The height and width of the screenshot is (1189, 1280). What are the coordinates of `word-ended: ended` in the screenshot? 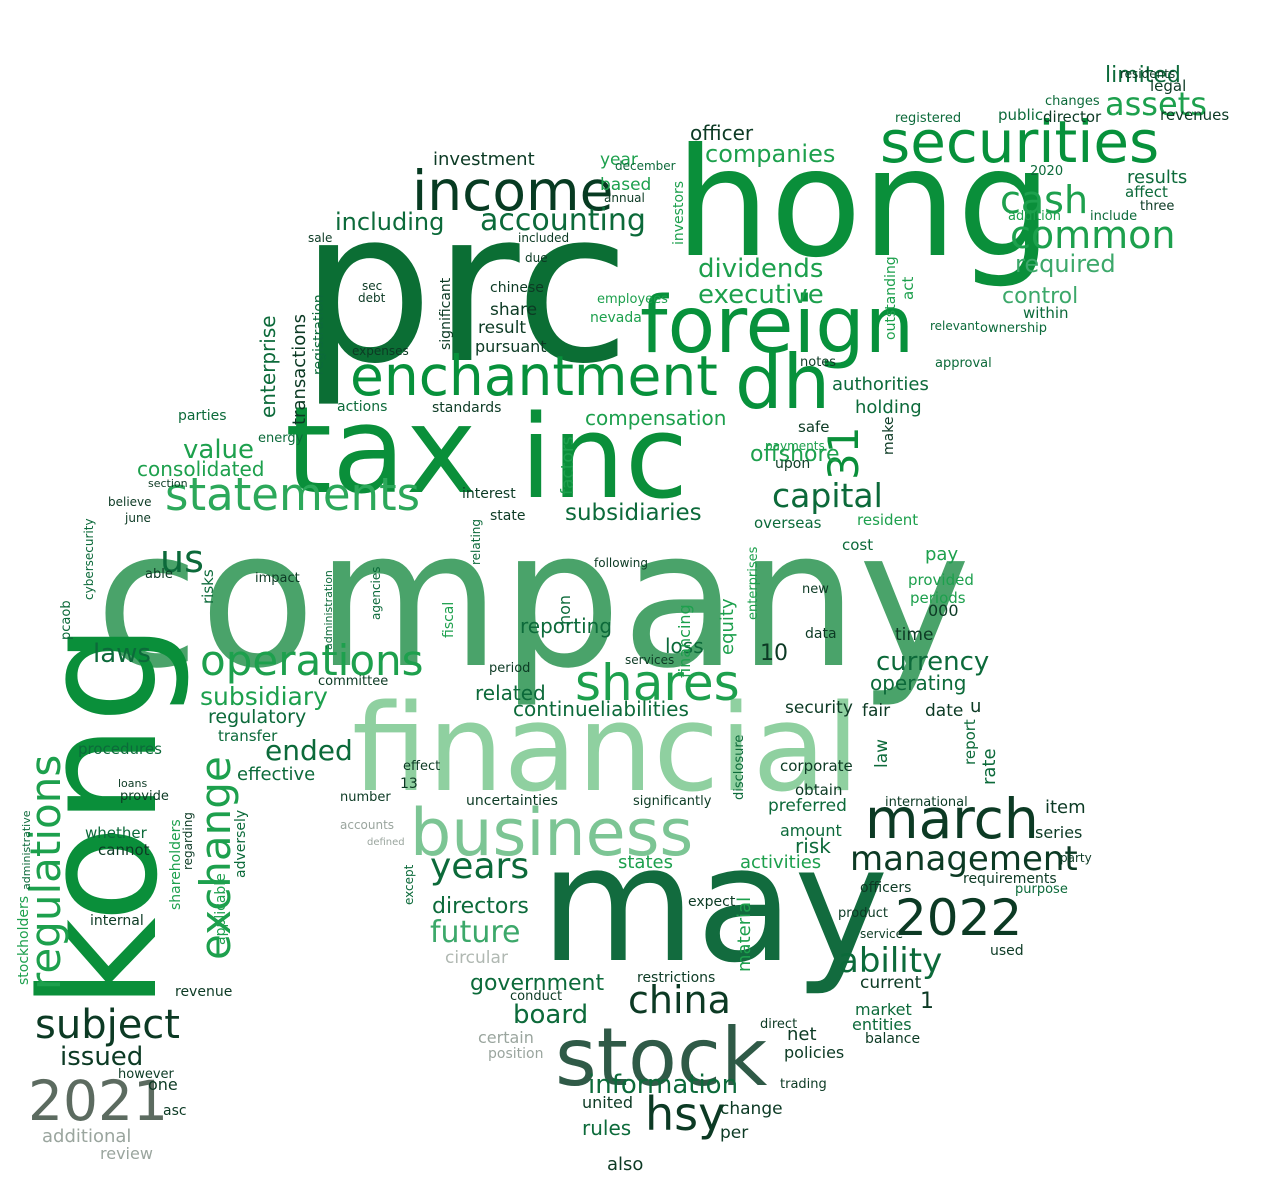 It's located at (309, 750).